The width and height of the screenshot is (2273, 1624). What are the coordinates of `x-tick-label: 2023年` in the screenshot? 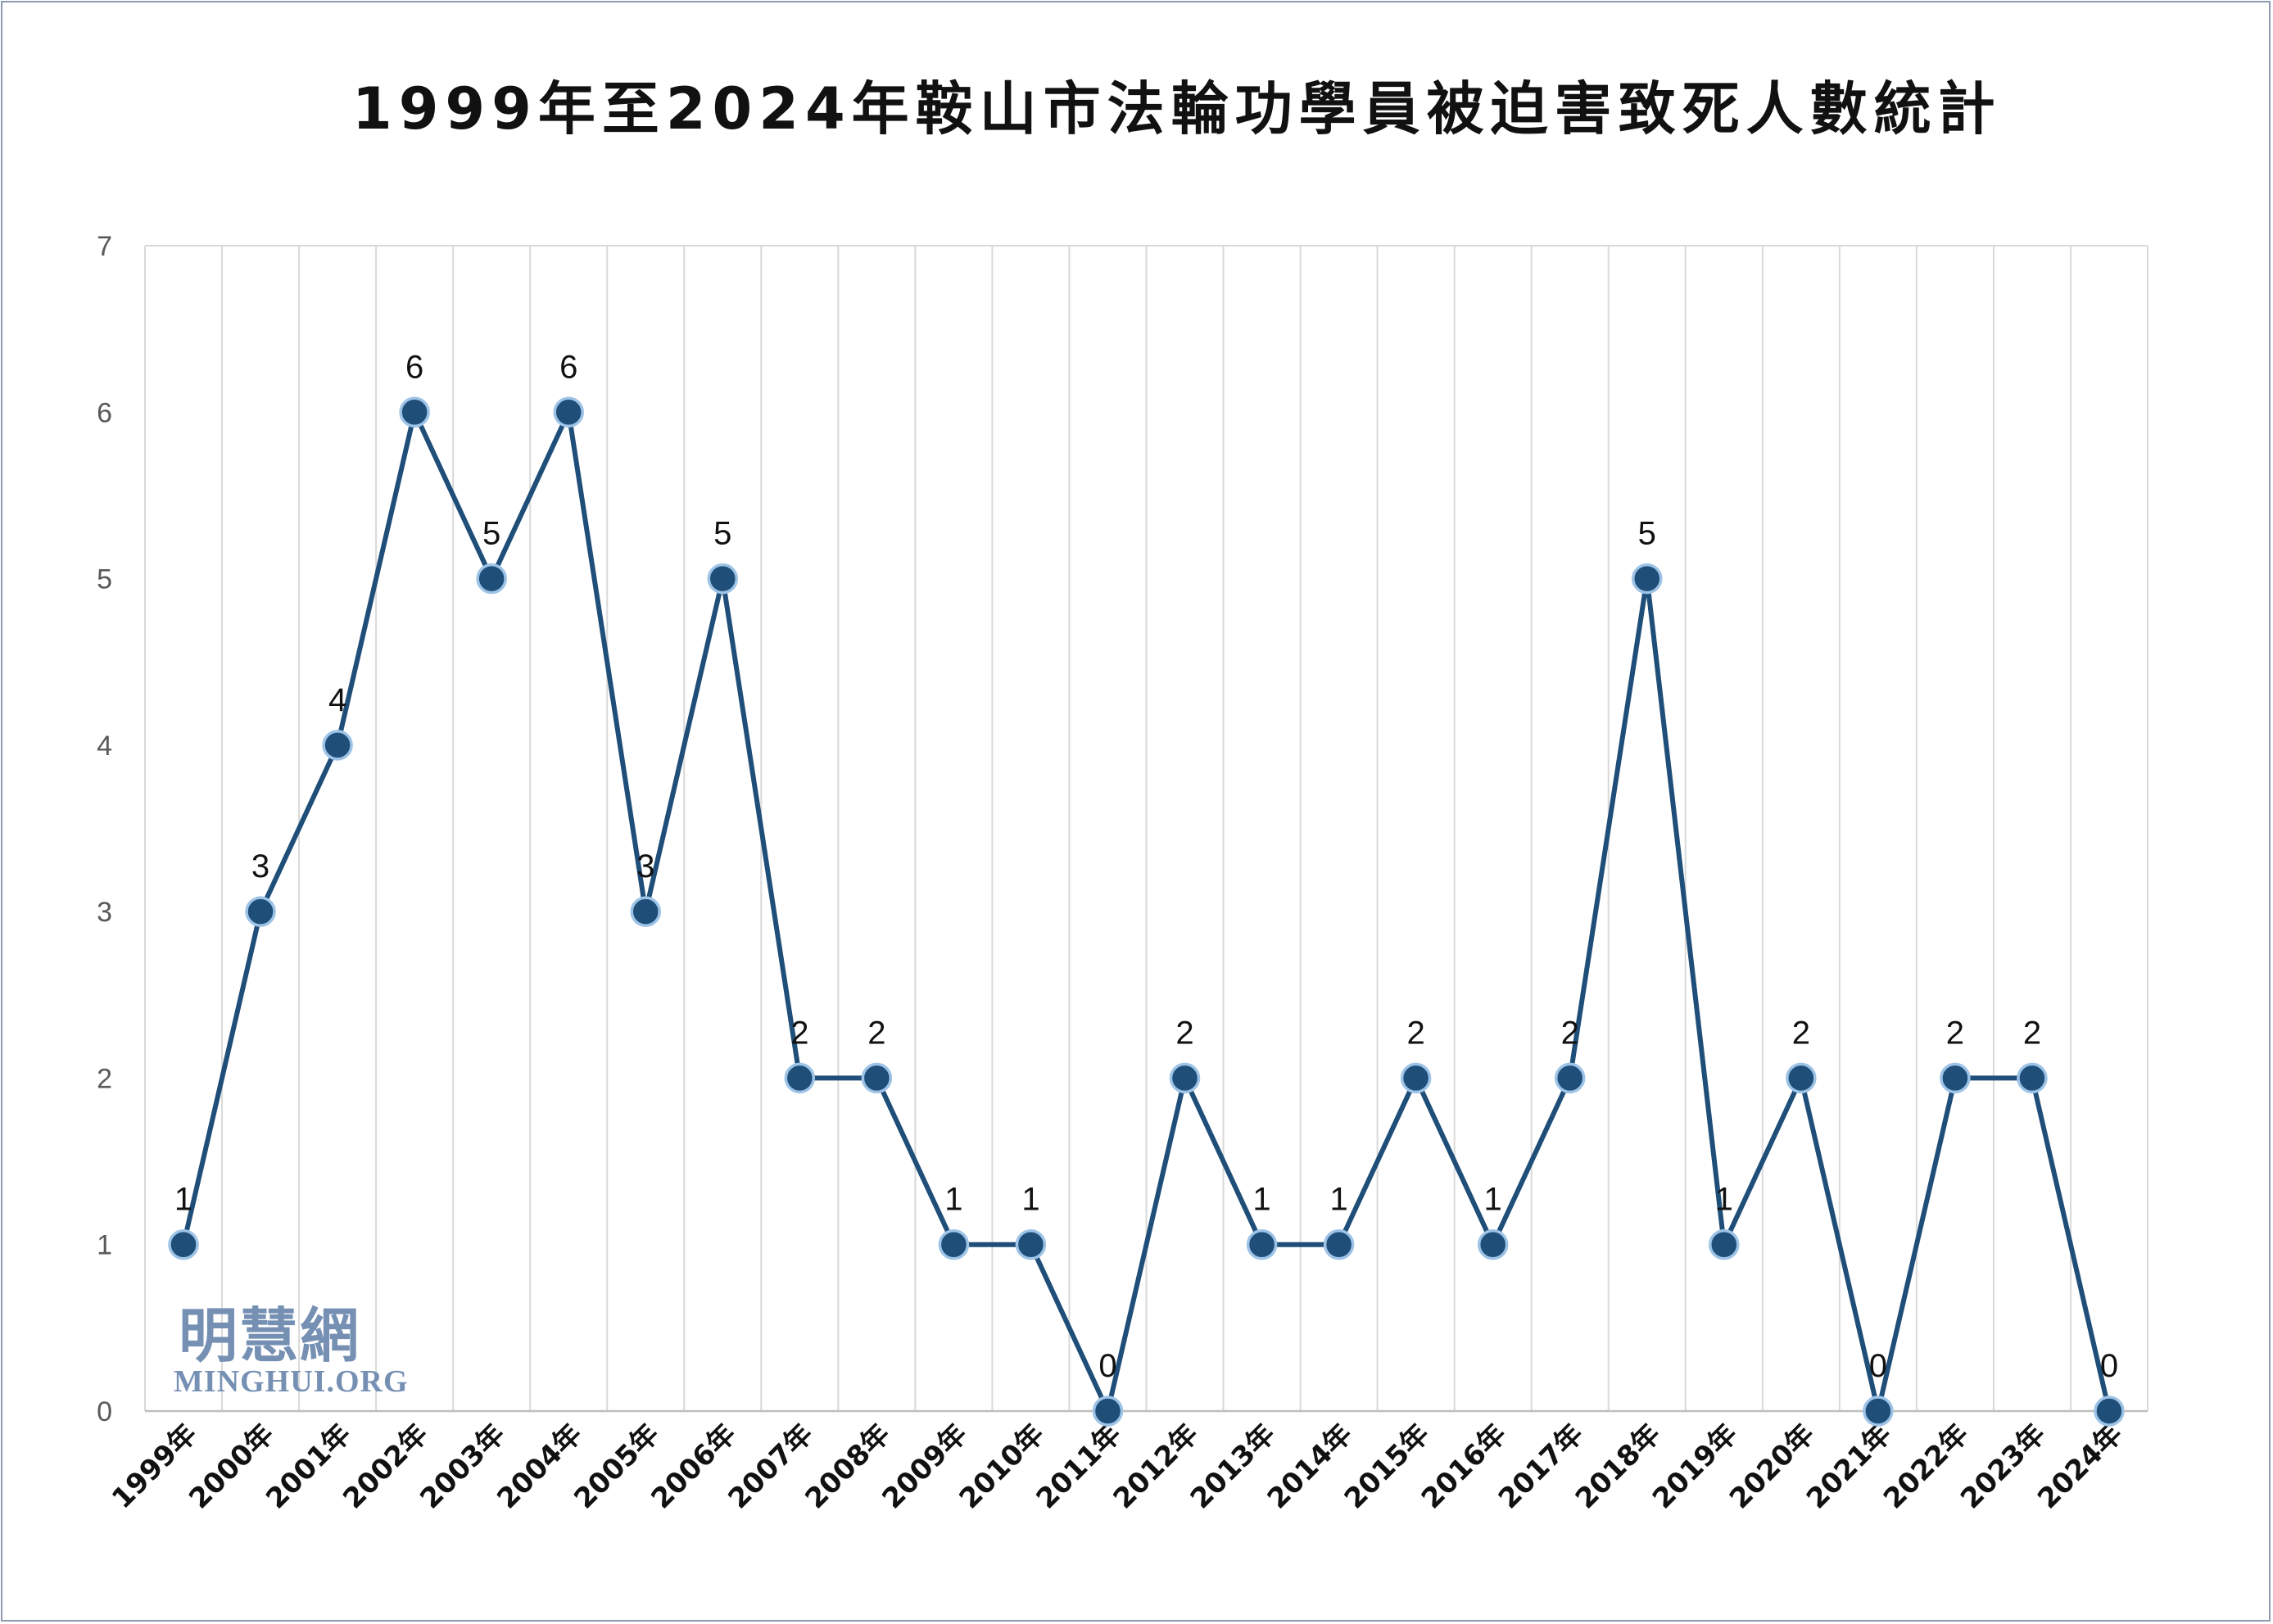 It's located at (2003, 1467).